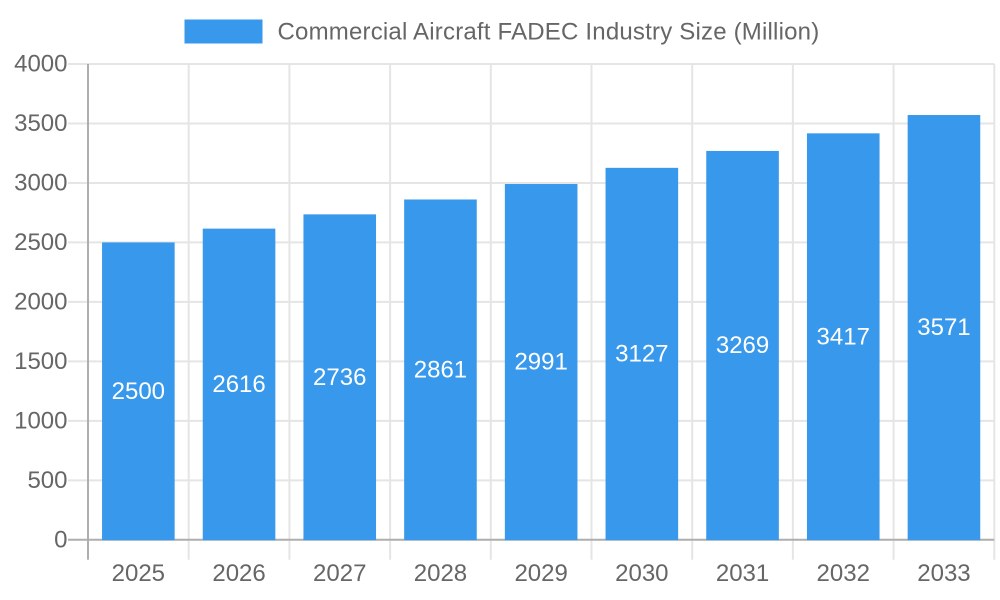 This screenshot has width=1000, height=600. What do you see at coordinates (40, 301) in the screenshot?
I see `svg-text: 2000` at bounding box center [40, 301].